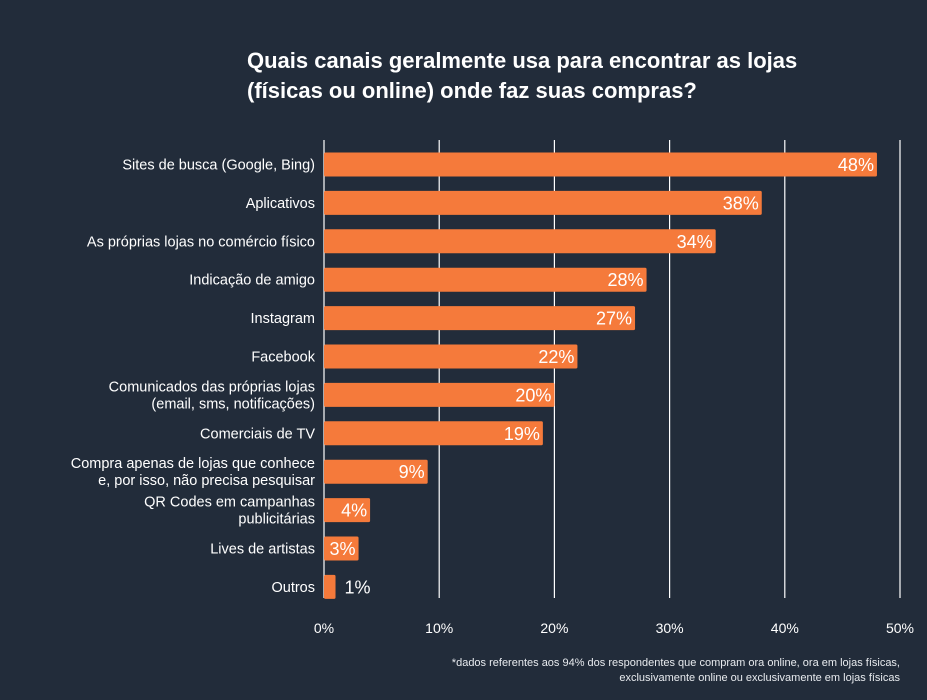  I want to click on category-label: publicitárias, so click(276, 520).